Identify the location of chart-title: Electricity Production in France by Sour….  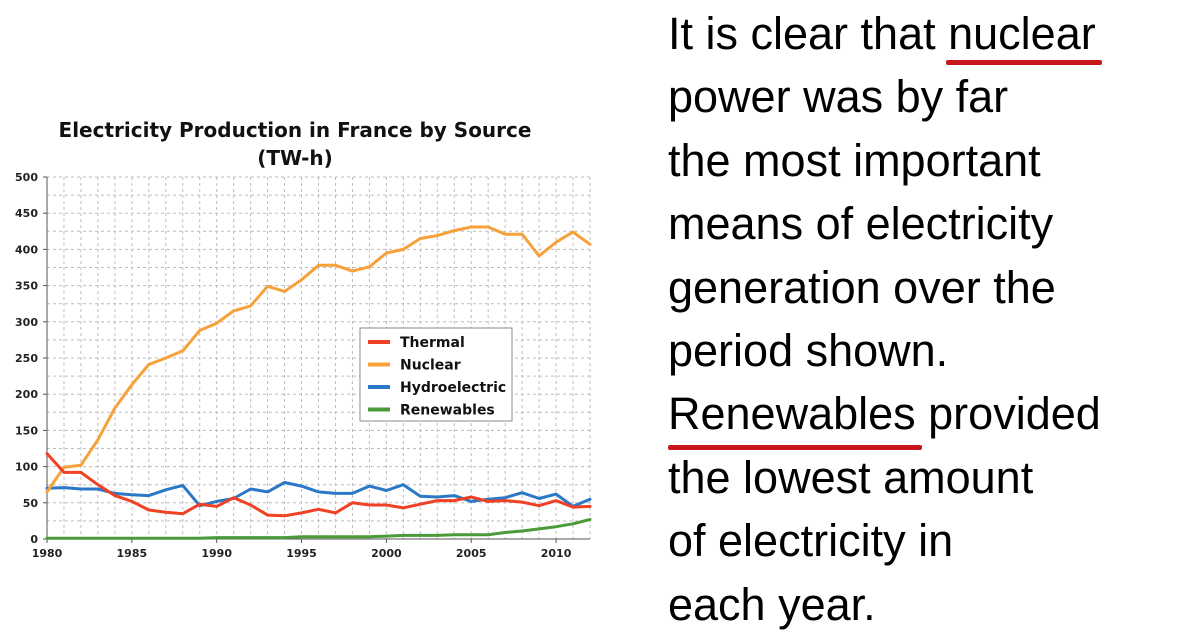
(295, 144).